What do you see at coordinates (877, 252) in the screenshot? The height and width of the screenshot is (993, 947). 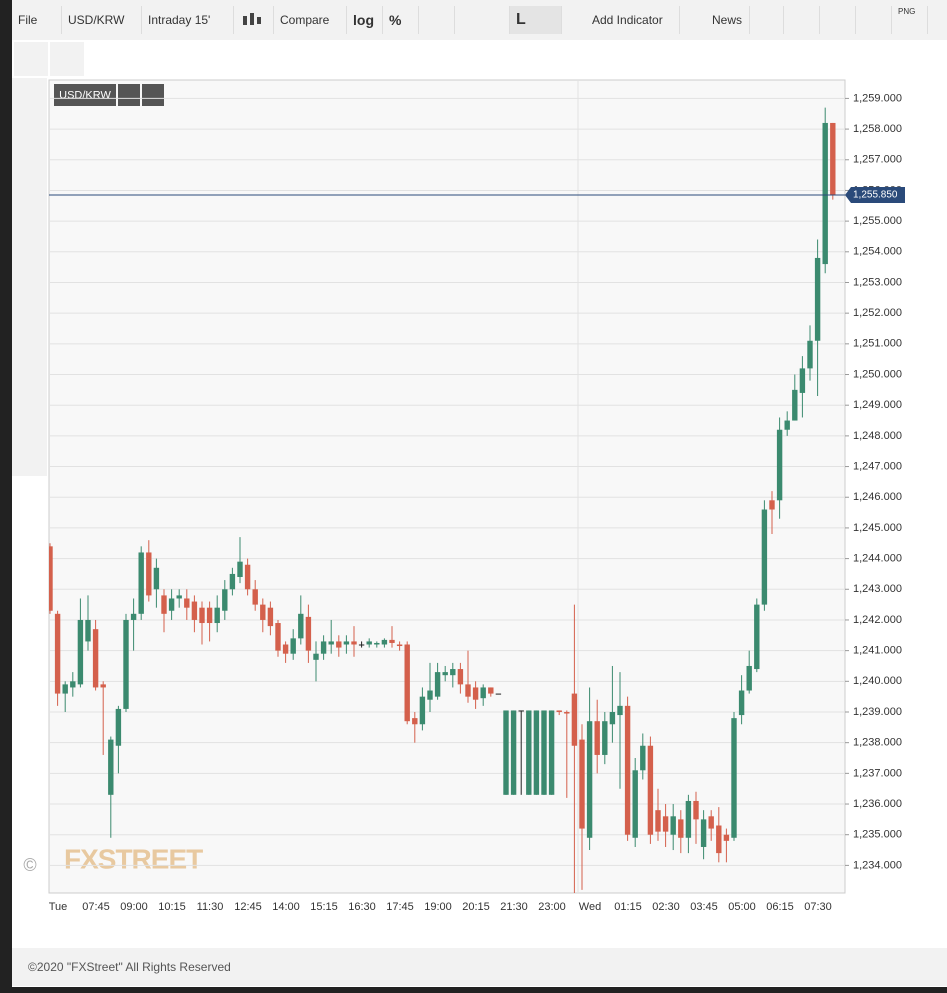 I see `y-tick-label: 1,254.000` at bounding box center [877, 252].